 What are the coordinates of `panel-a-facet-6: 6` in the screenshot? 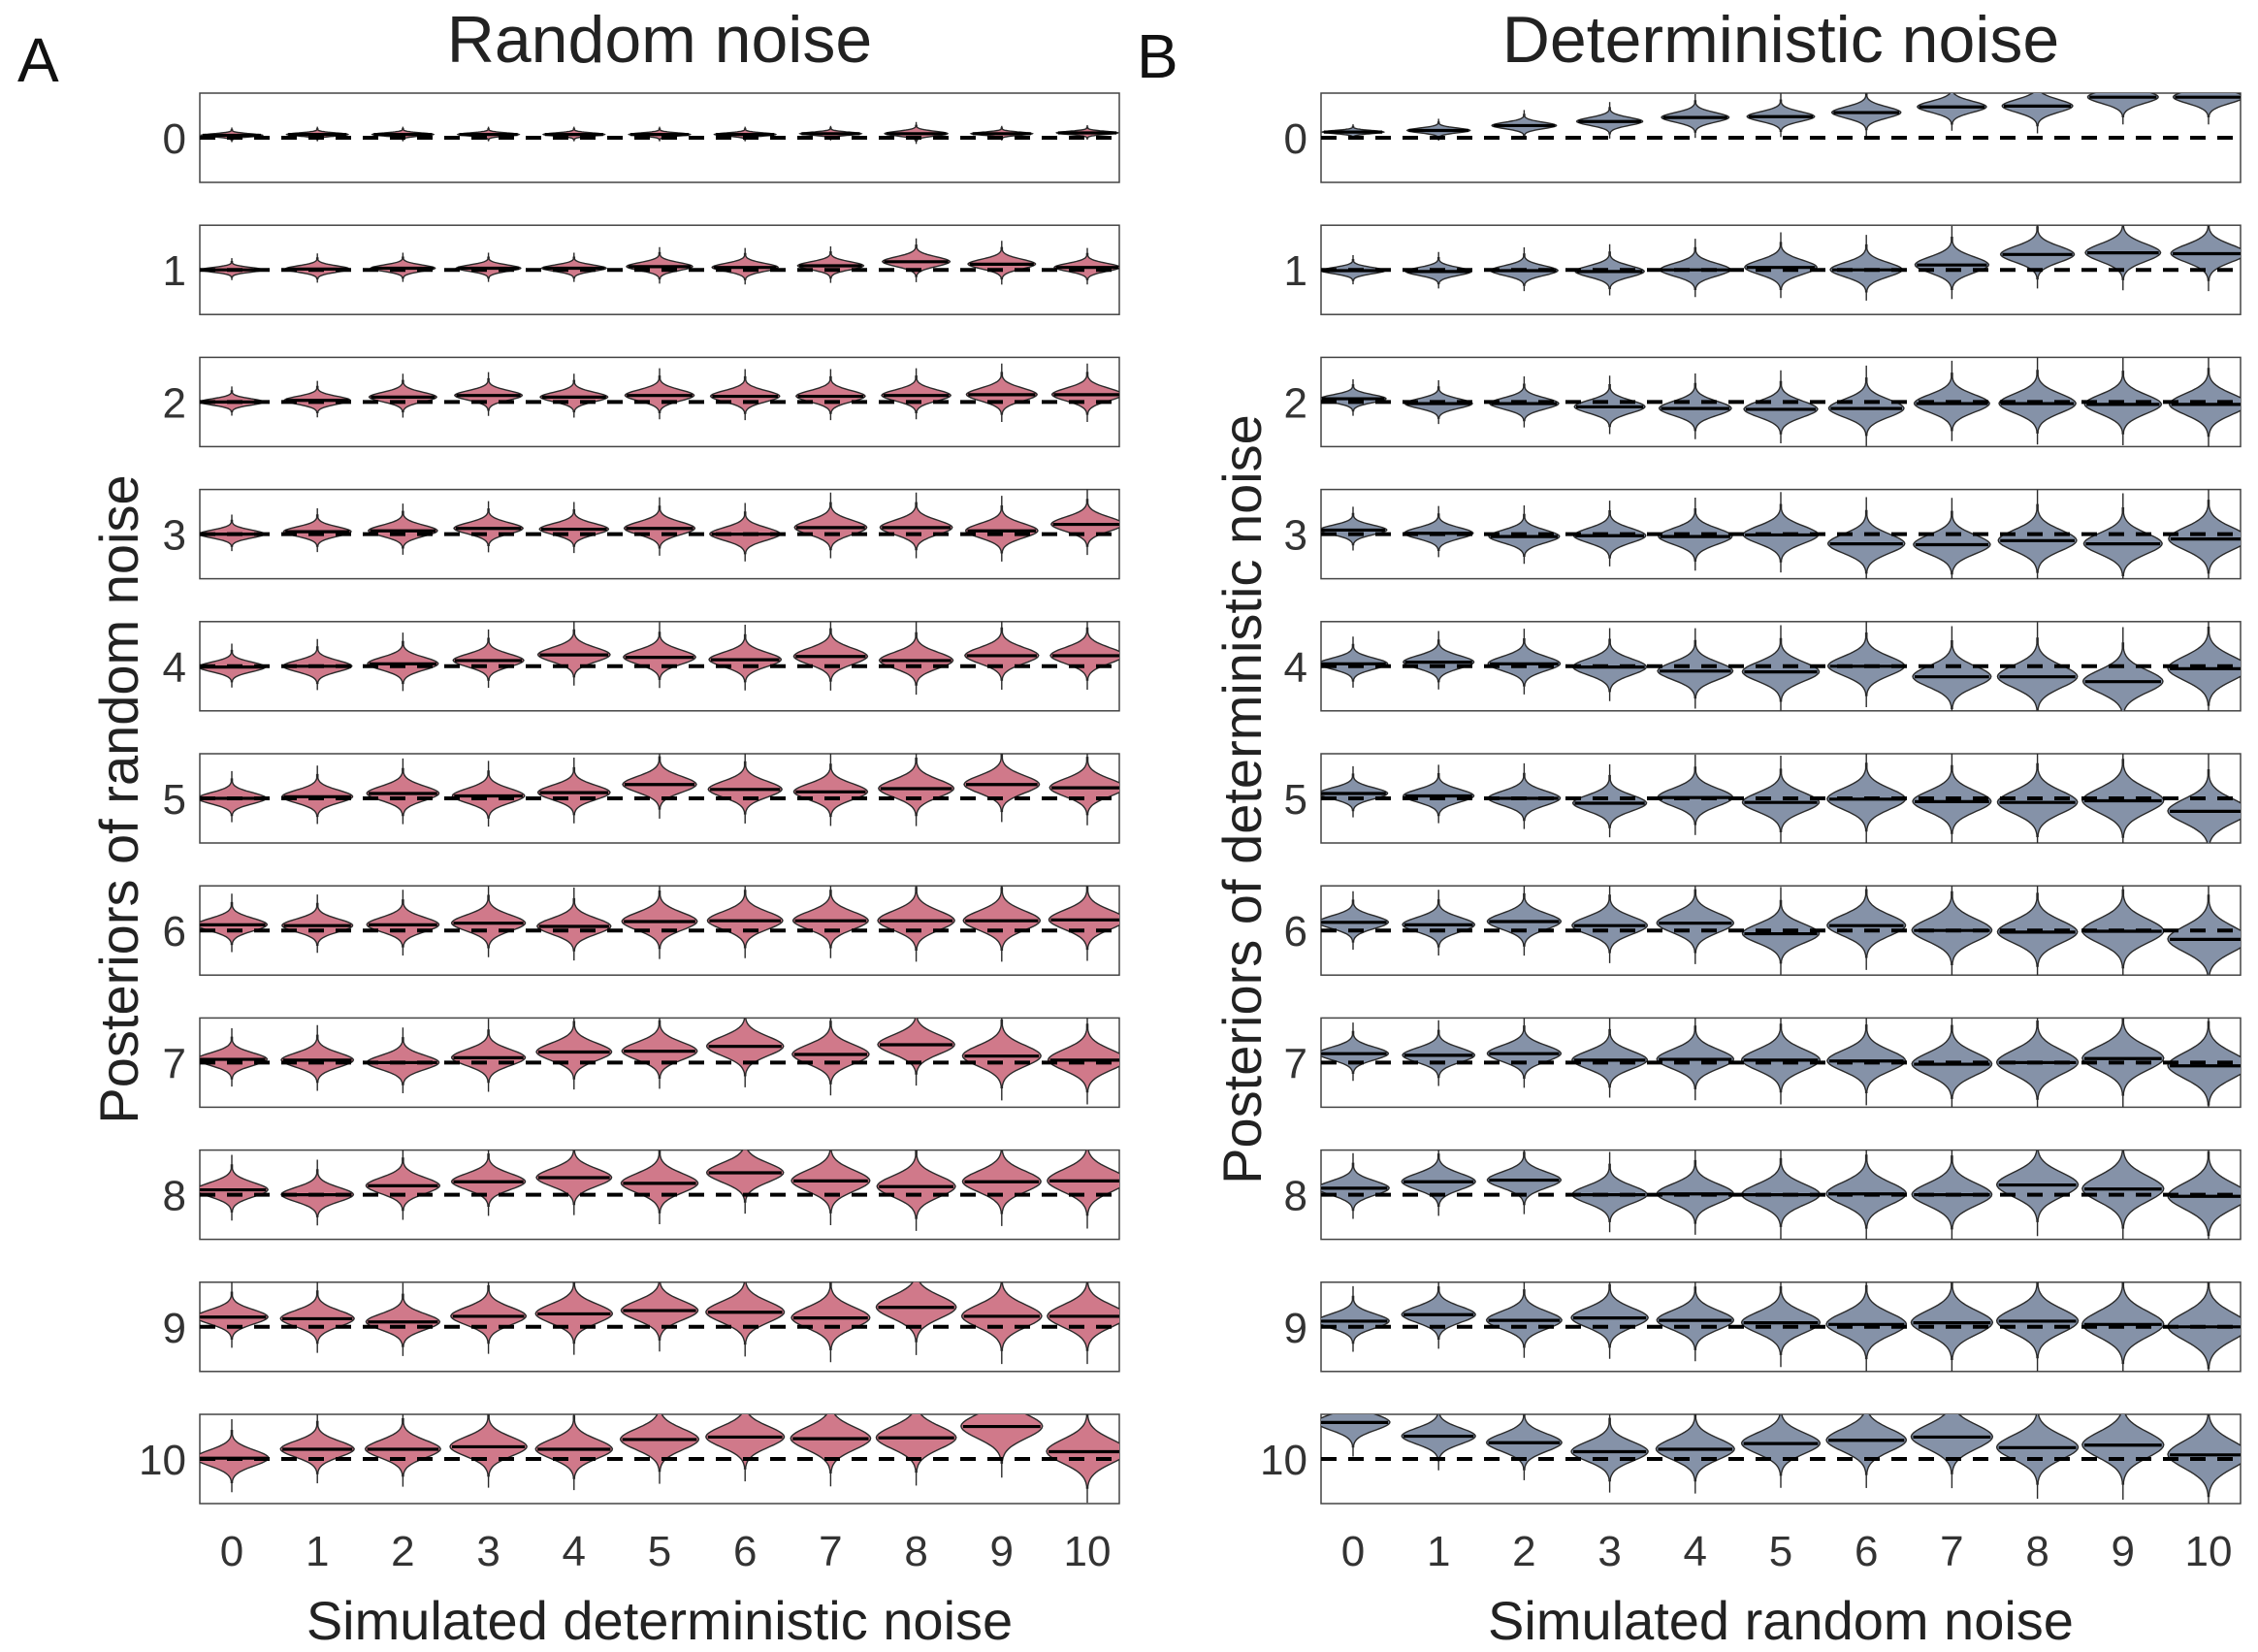 It's located at (641, 931).